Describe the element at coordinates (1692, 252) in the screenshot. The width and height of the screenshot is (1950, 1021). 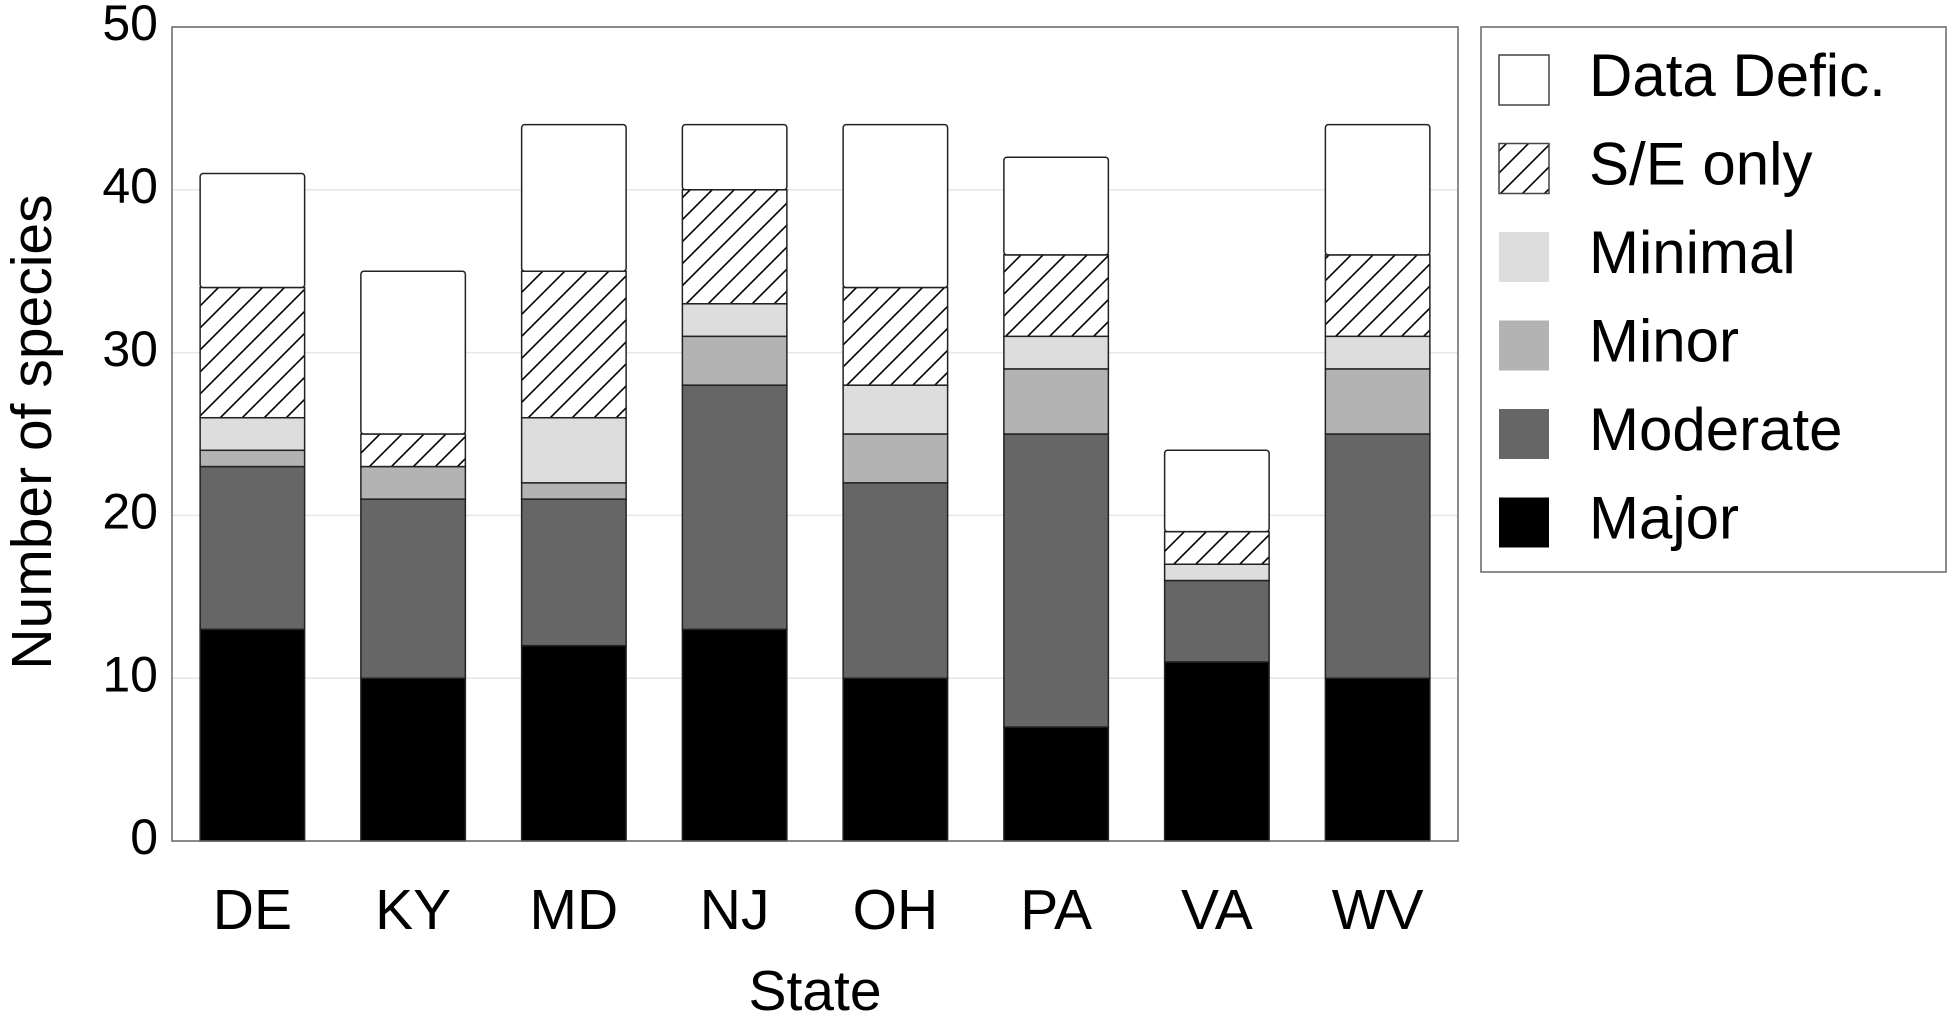
I see `legend-label: Minimal` at that location.